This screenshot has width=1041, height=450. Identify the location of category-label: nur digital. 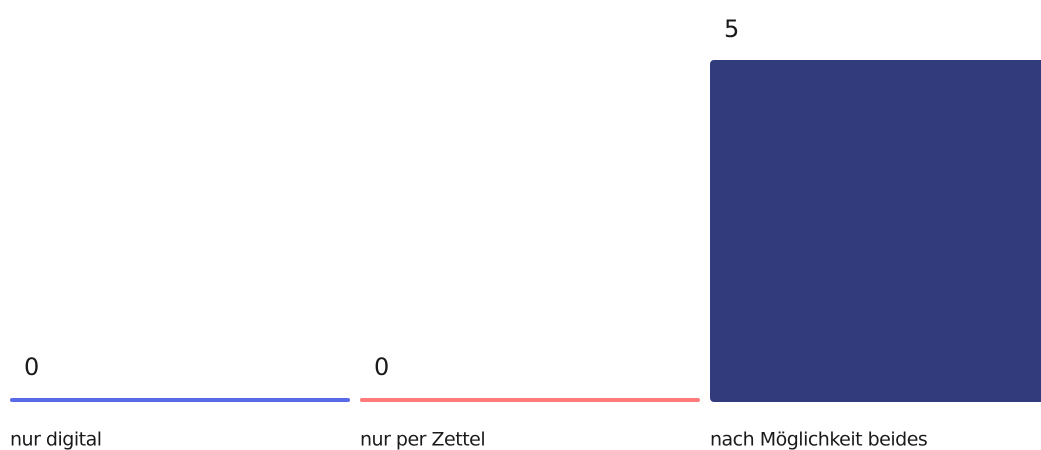
(56, 439).